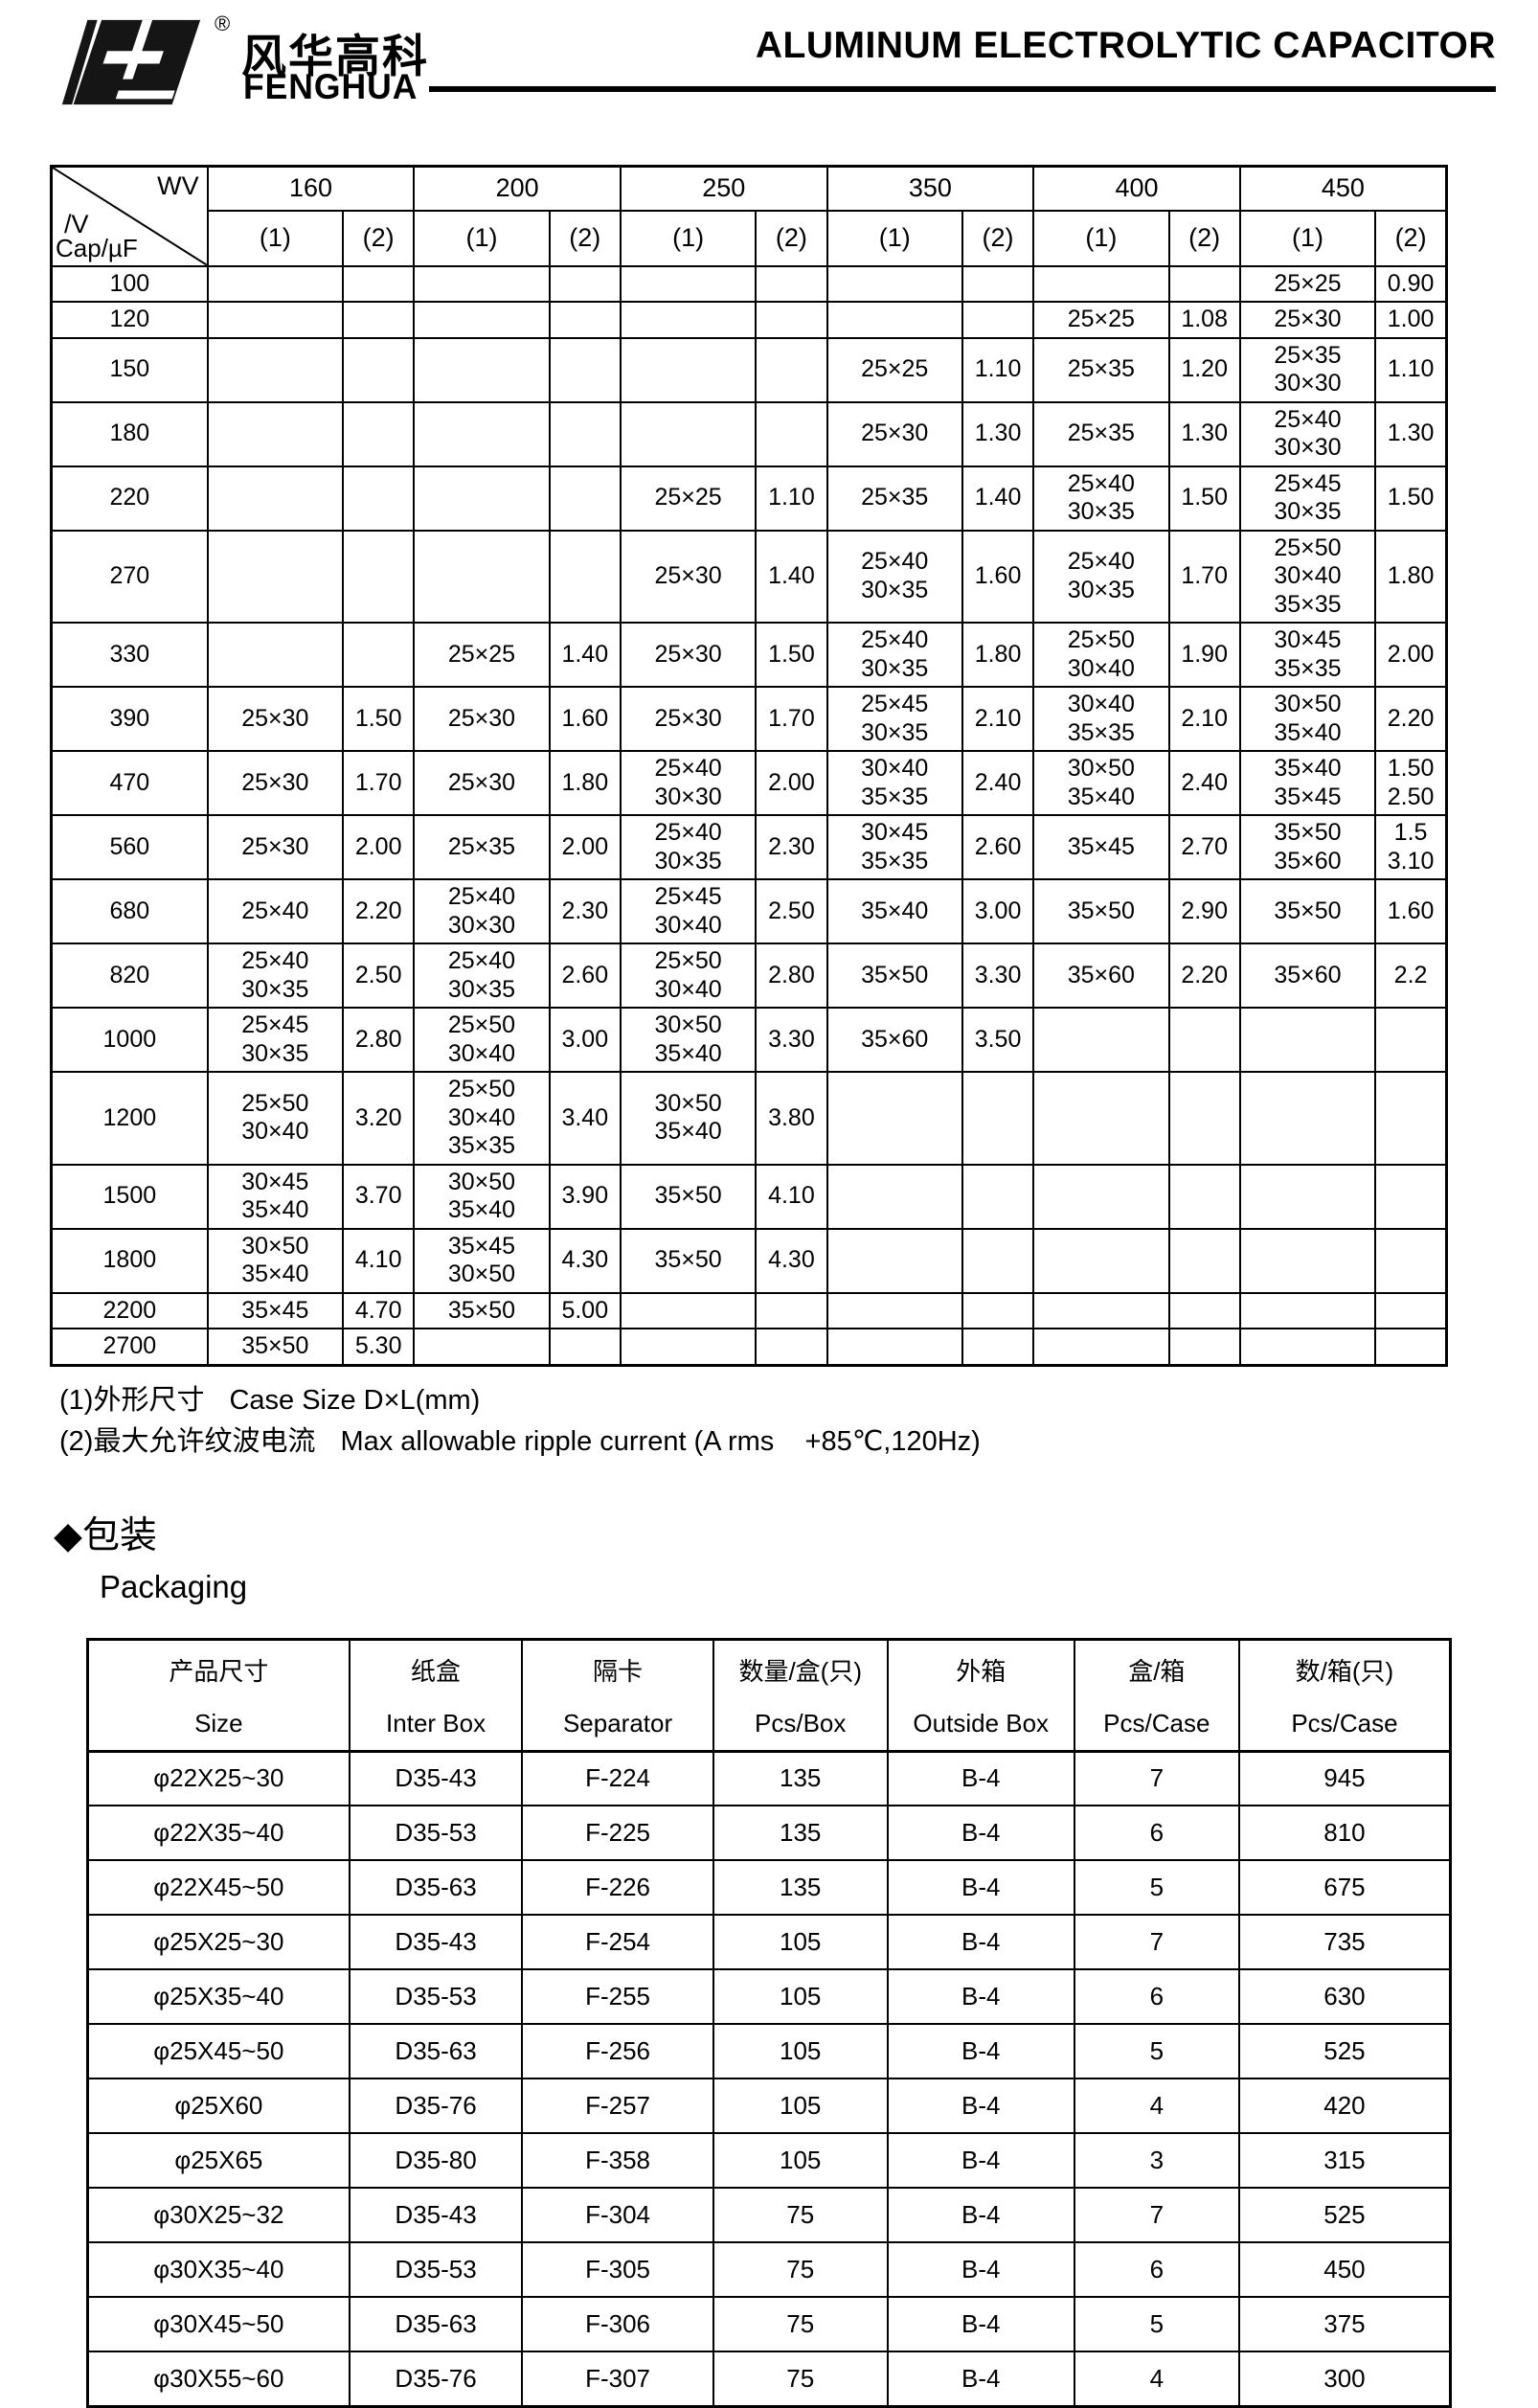 Image resolution: width=1538 pixels, height=2408 pixels. Describe the element at coordinates (105, 1535) in the screenshot. I see `packaging-heading-chinese: ◆包装` at that location.